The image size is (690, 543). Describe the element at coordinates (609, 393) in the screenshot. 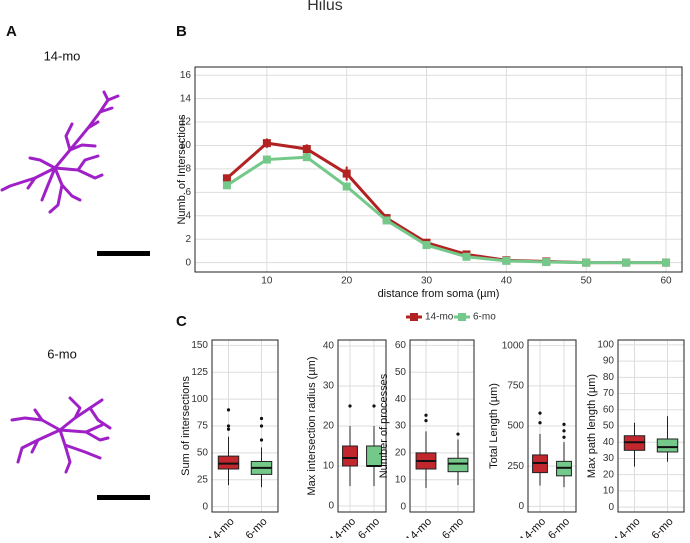

I see `y-tick-label: 70` at that location.